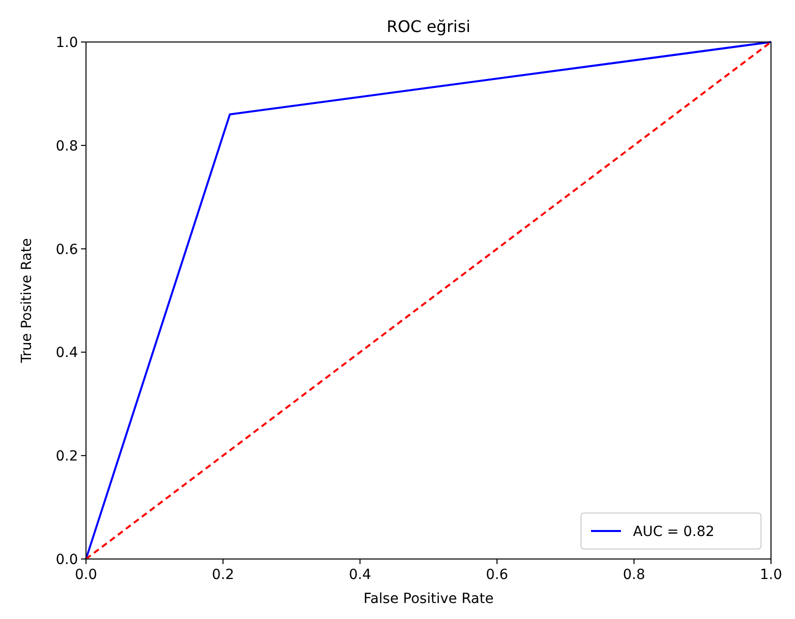 The height and width of the screenshot is (619, 795). Describe the element at coordinates (86, 575) in the screenshot. I see `x-tick-label: 0.0` at that location.